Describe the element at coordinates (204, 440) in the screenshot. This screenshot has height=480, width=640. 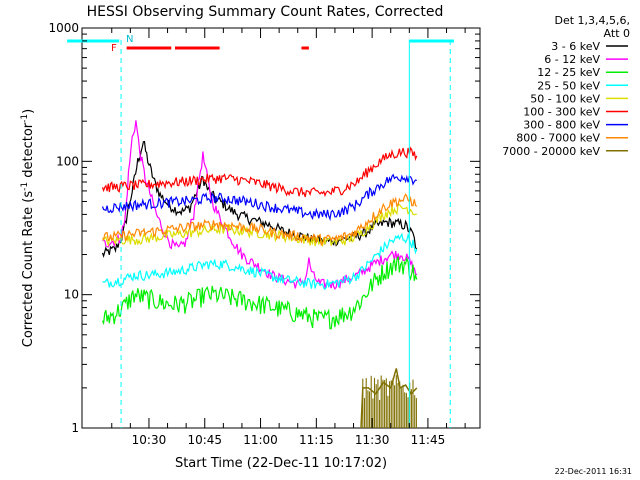
I see `x-tick-label-1045: 10:45` at that location.